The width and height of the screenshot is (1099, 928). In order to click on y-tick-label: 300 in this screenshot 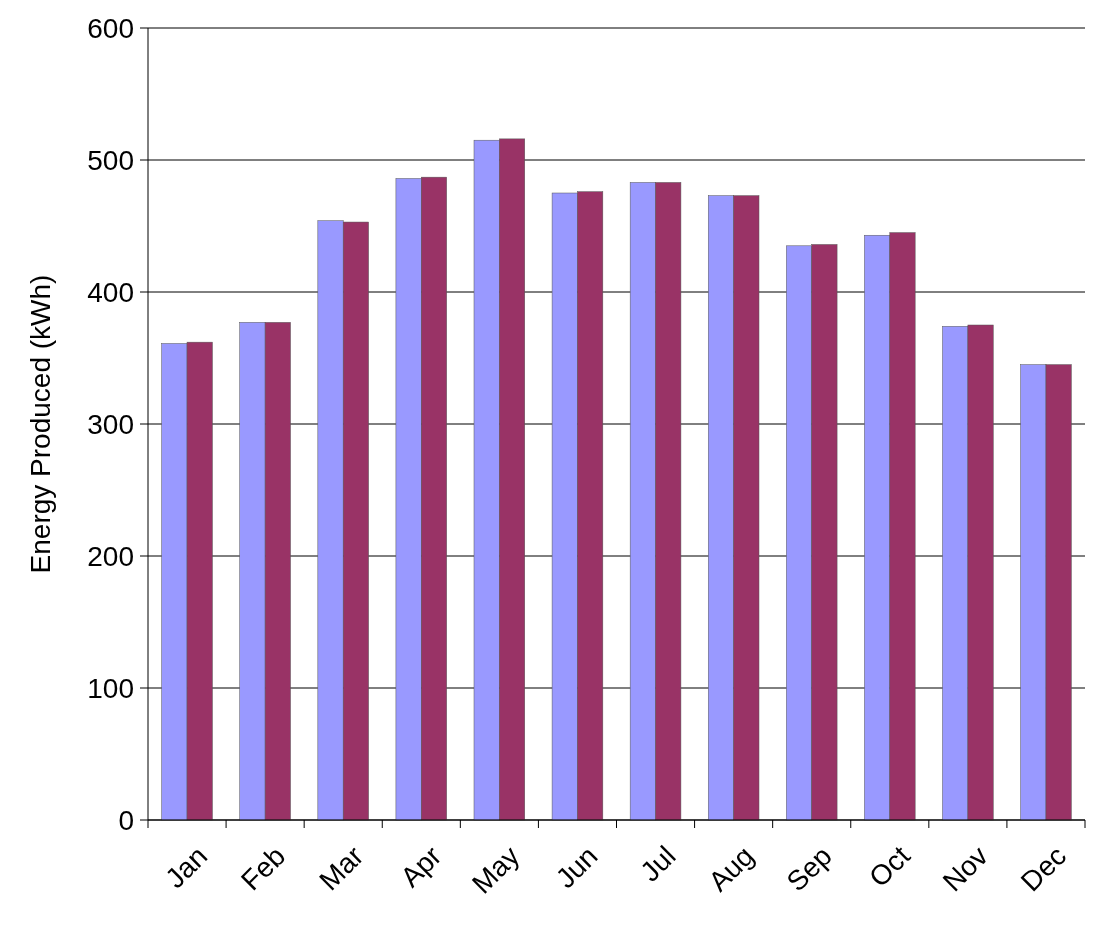, I will do `click(110, 424)`.